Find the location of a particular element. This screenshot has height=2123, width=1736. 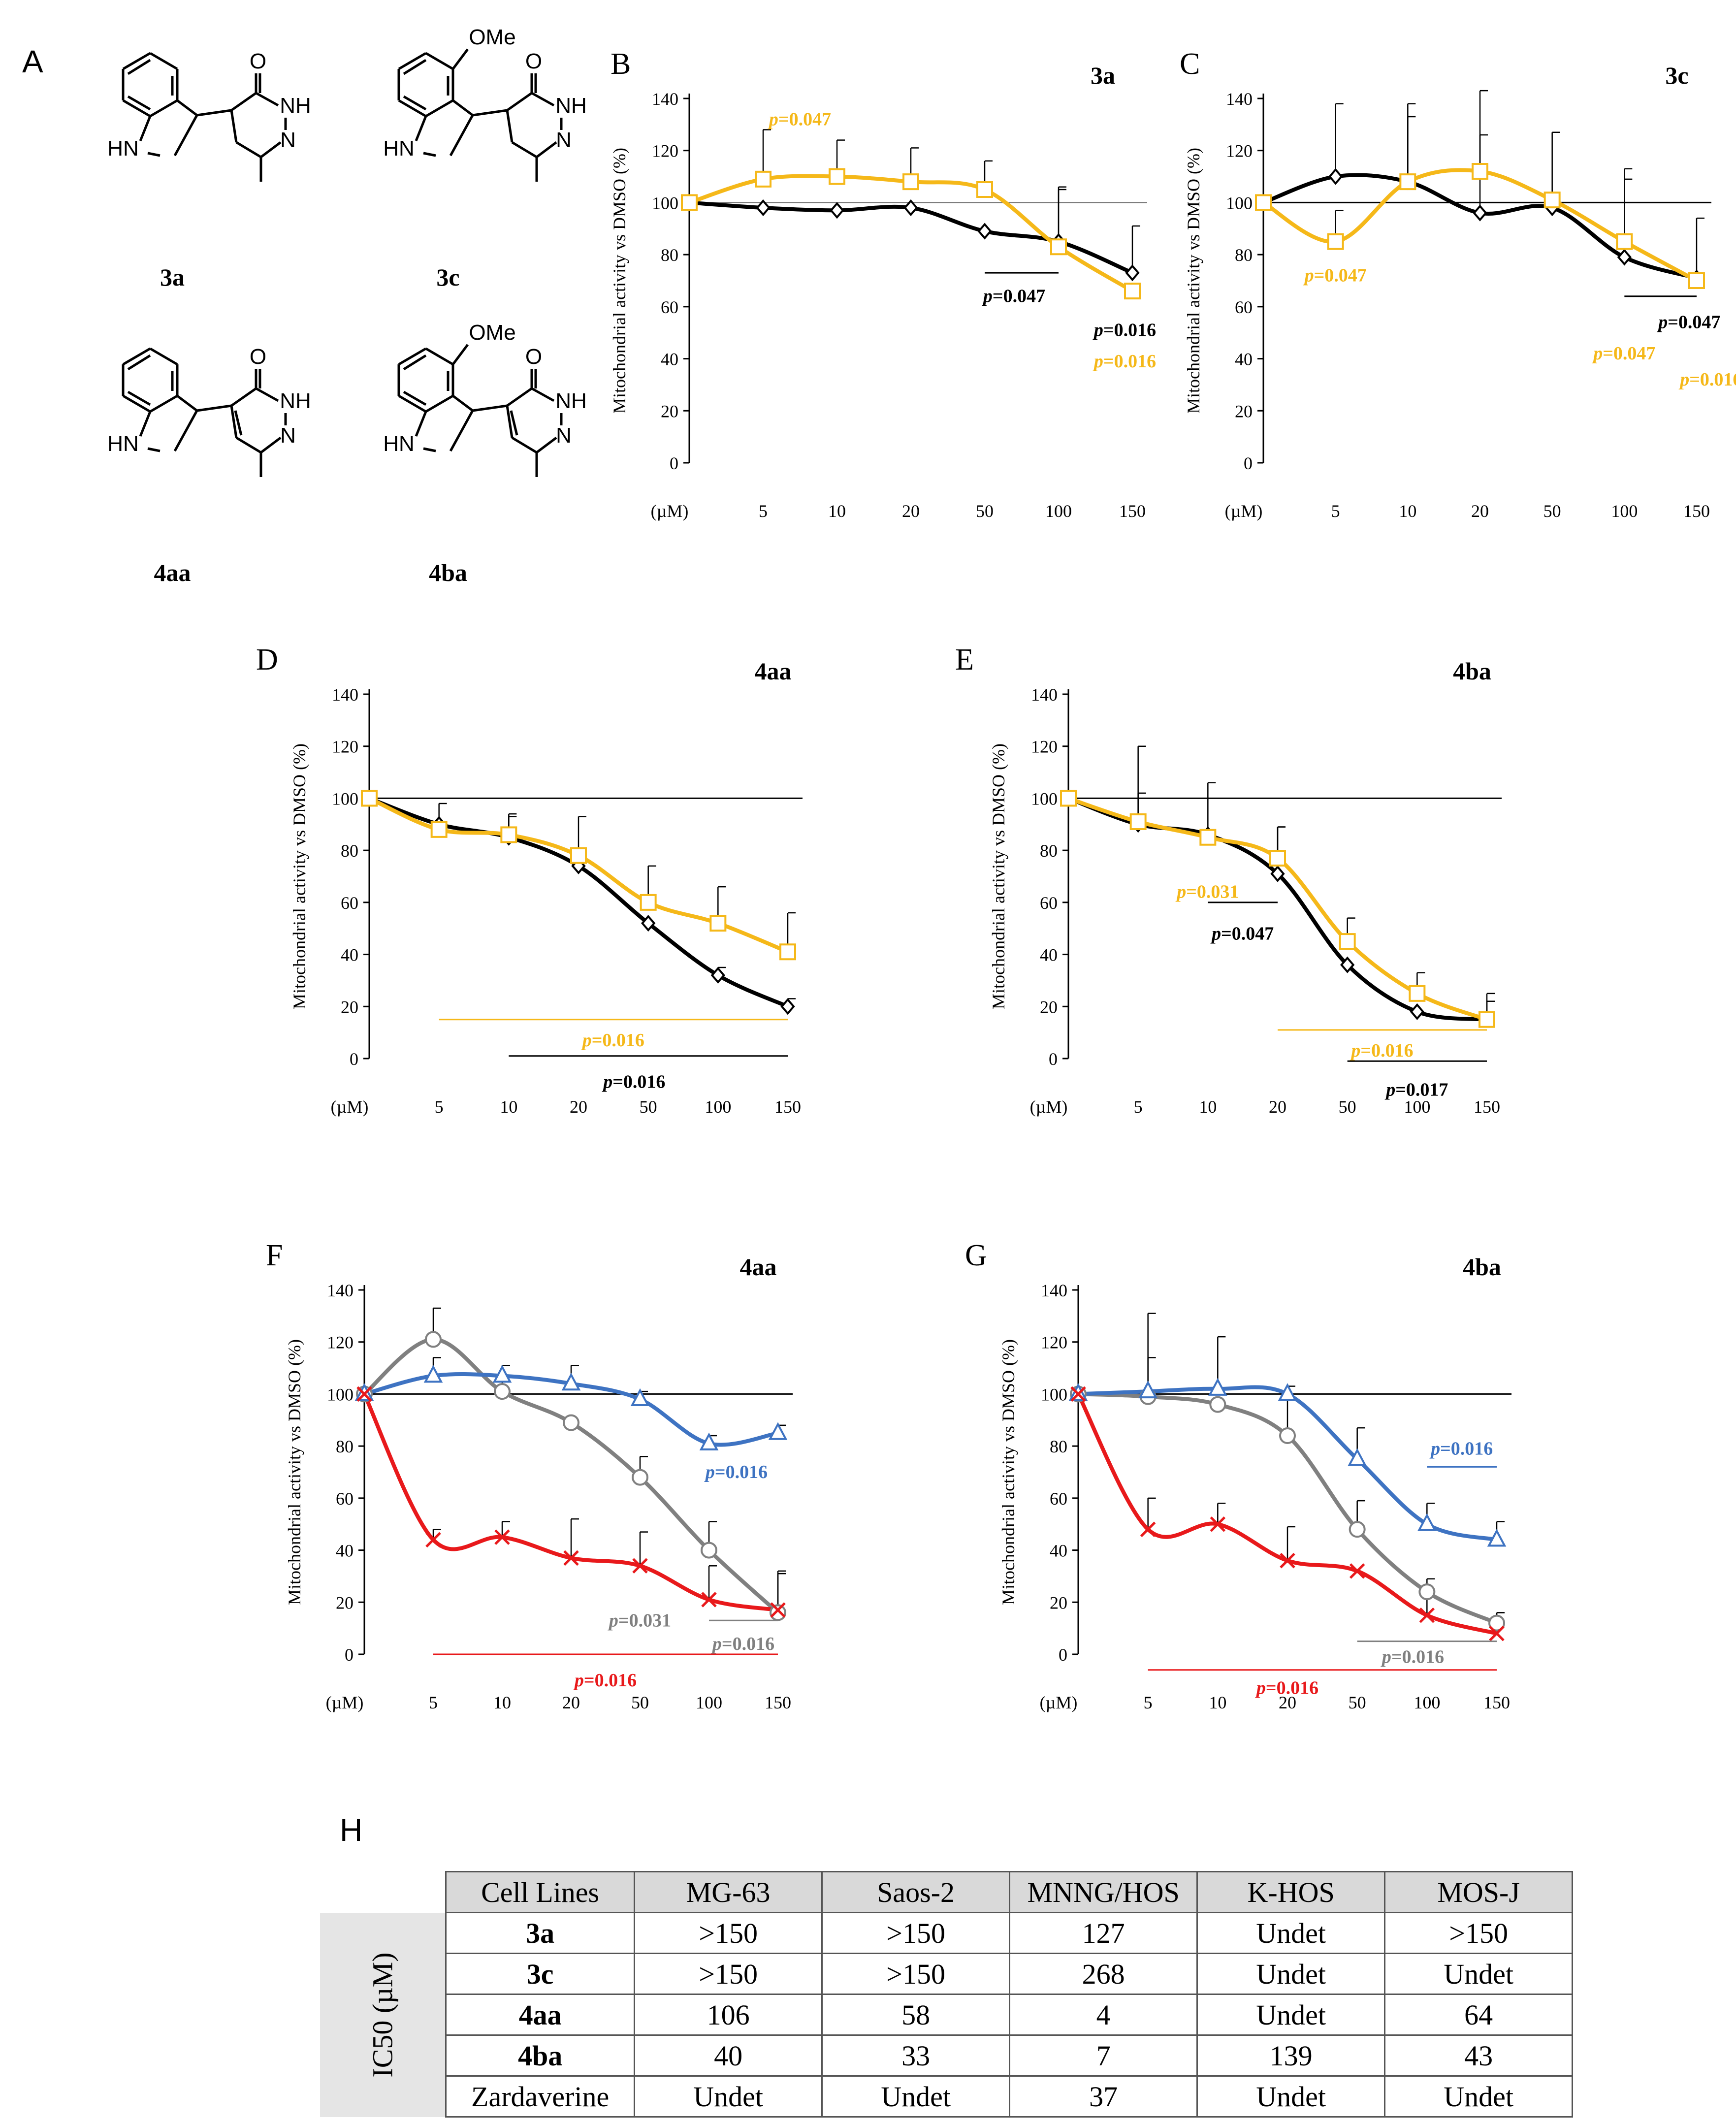

table-row-header: 4aa is located at coordinates (540, 2015).